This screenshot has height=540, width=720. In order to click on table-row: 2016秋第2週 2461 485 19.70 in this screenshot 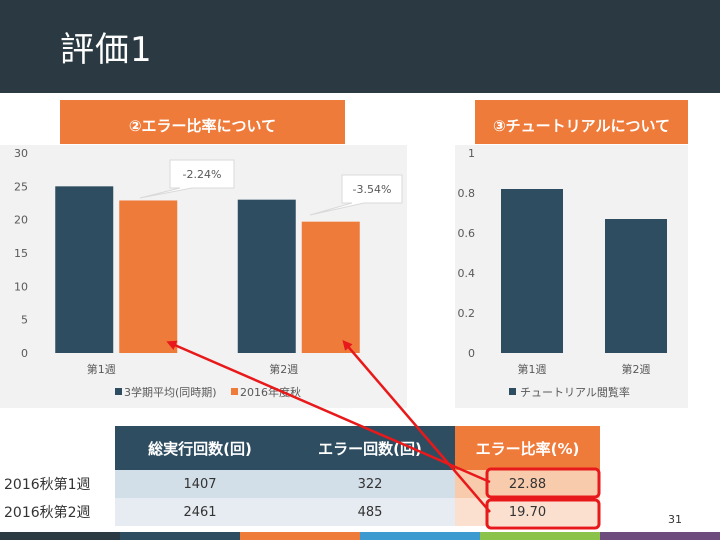, I will do `click(300, 512)`.